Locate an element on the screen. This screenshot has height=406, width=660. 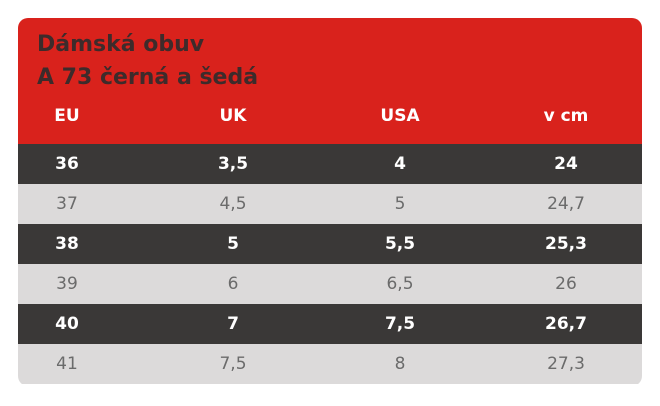
cell-cm: 26,7 is located at coordinates (566, 324).